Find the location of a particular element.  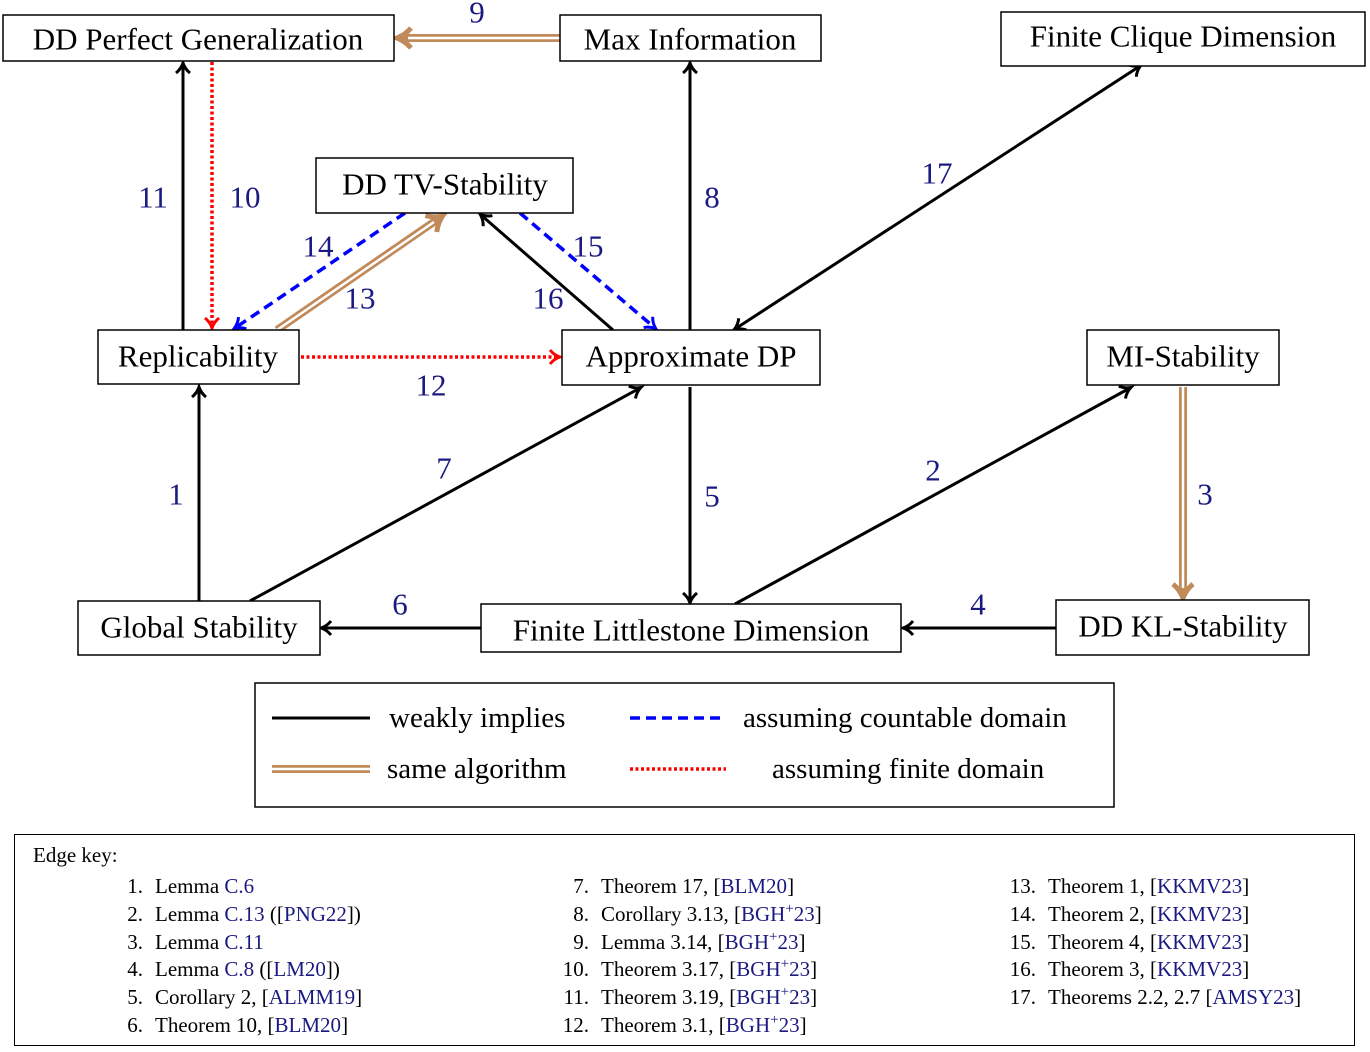

edge-key-item: 5. Corollary 2, [ALMM19] is located at coordinates (232, 998).